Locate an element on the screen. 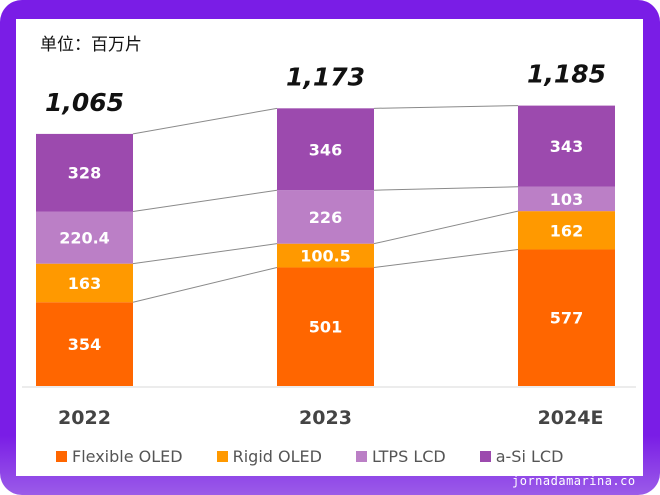 The width and height of the screenshot is (660, 495). legend-item: a-Si LCD is located at coordinates (521, 456).